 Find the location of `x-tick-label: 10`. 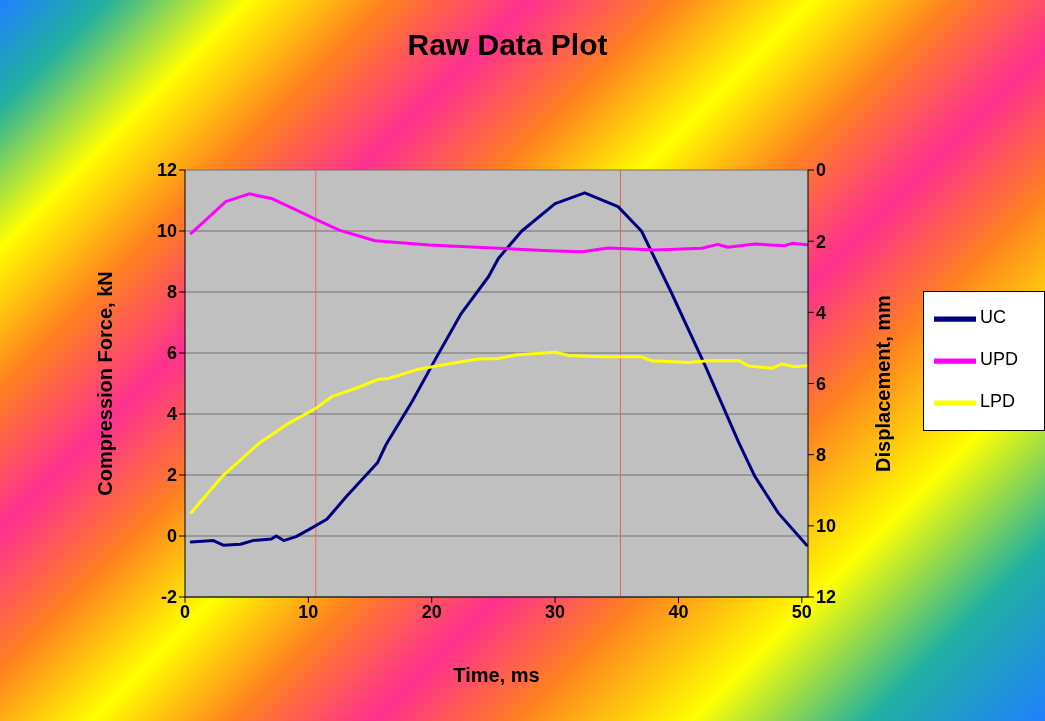

x-tick-label: 10 is located at coordinates (308, 611).